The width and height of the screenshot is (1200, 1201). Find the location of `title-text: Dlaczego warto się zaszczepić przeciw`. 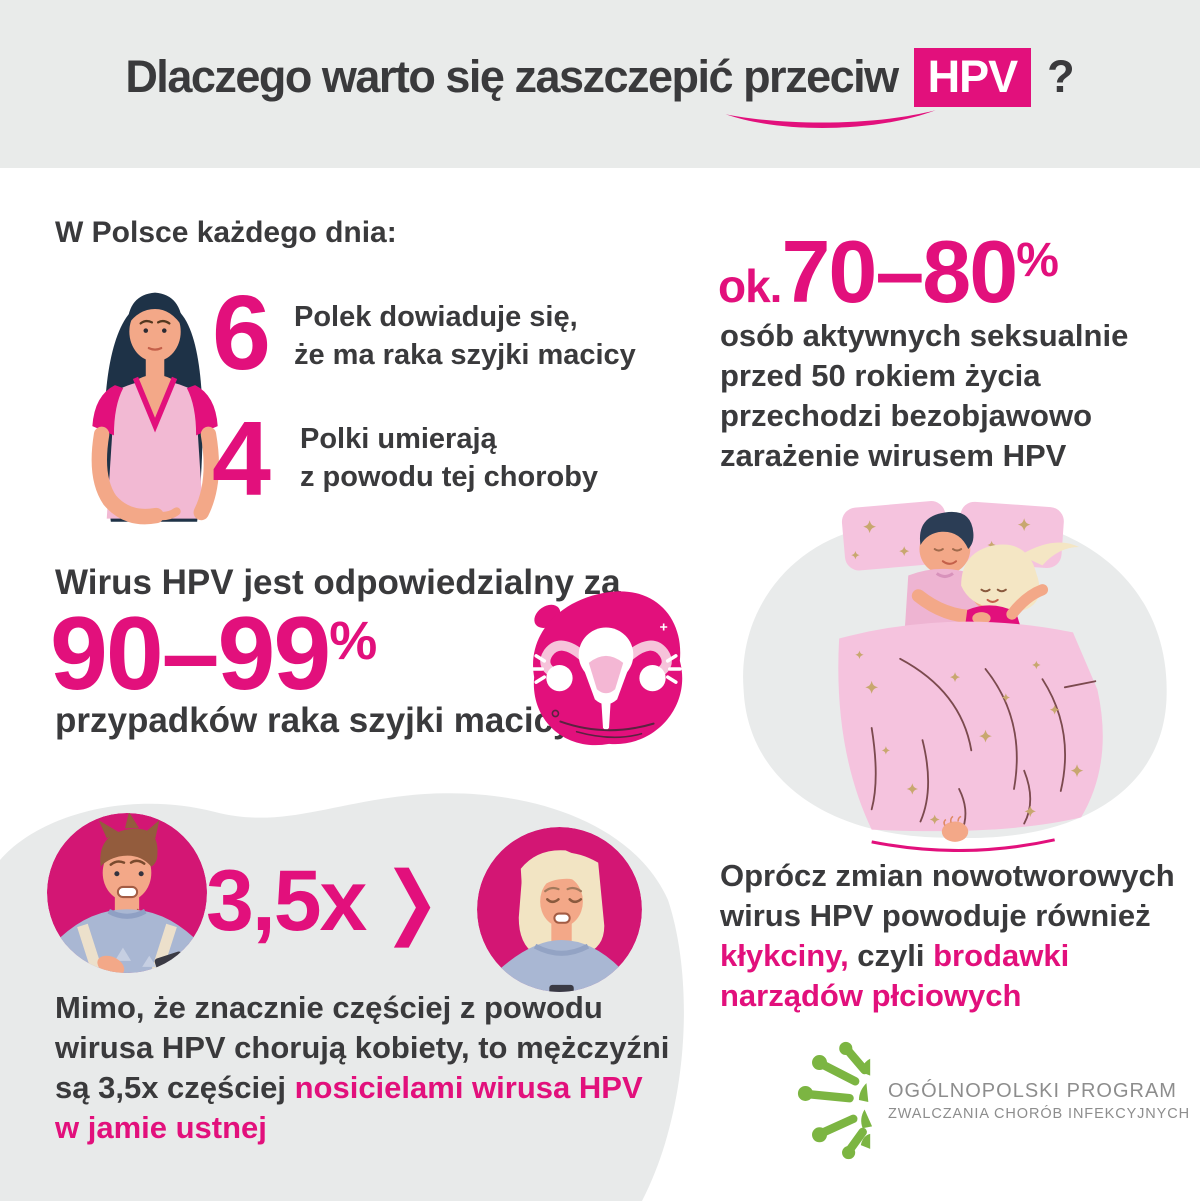

title-text: Dlaczego warto się zaszczepić przeciw is located at coordinates (512, 76).